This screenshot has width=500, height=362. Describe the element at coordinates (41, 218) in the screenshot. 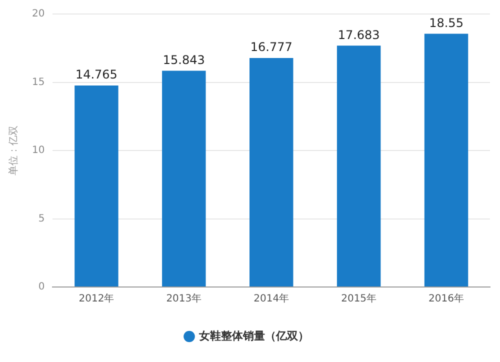

I see `y-tick-label: 5` at that location.